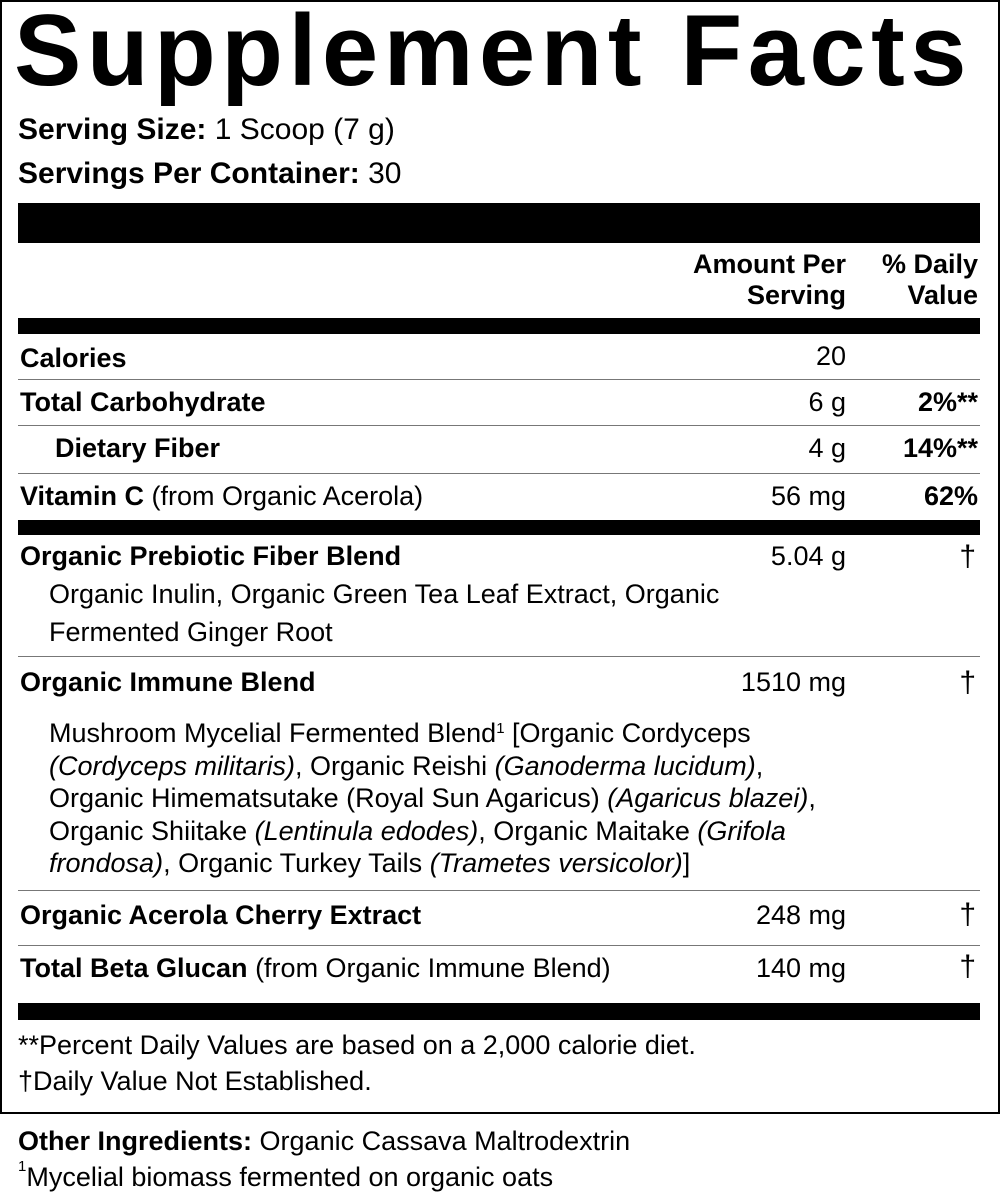 This screenshot has width=1000, height=1196. I want to click on text: , Organic Reishi, so click(395, 765).